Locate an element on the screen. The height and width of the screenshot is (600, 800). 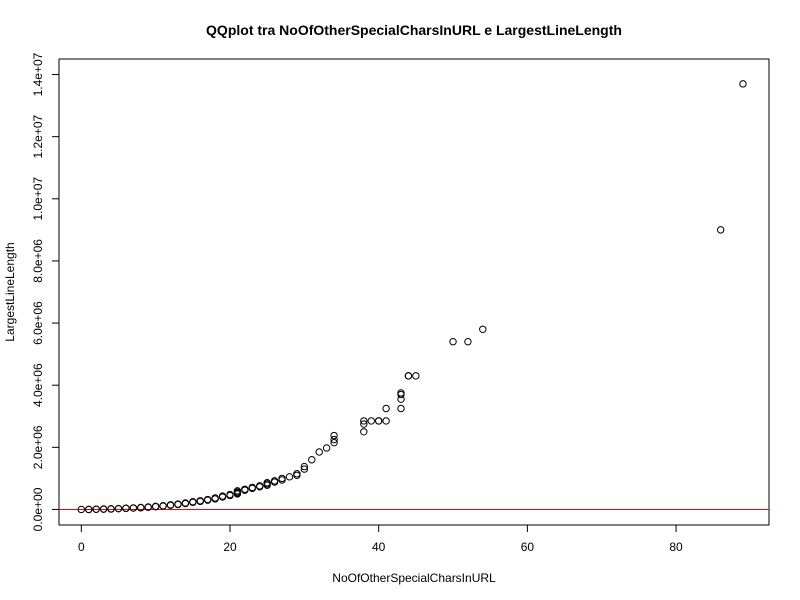
x-tick-label: 60 is located at coordinates (528, 547).